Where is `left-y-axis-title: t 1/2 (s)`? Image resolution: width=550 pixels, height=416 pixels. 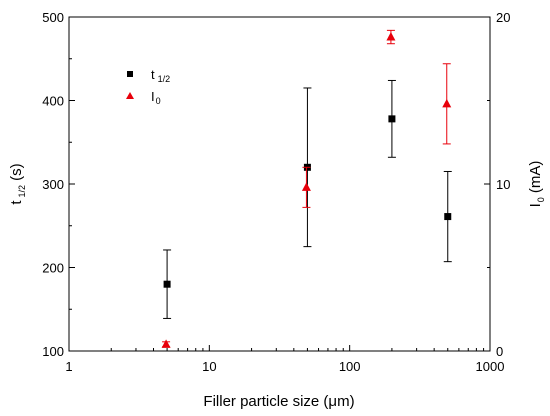 left-y-axis-title: t 1/2 (s) is located at coordinates (17, 183).